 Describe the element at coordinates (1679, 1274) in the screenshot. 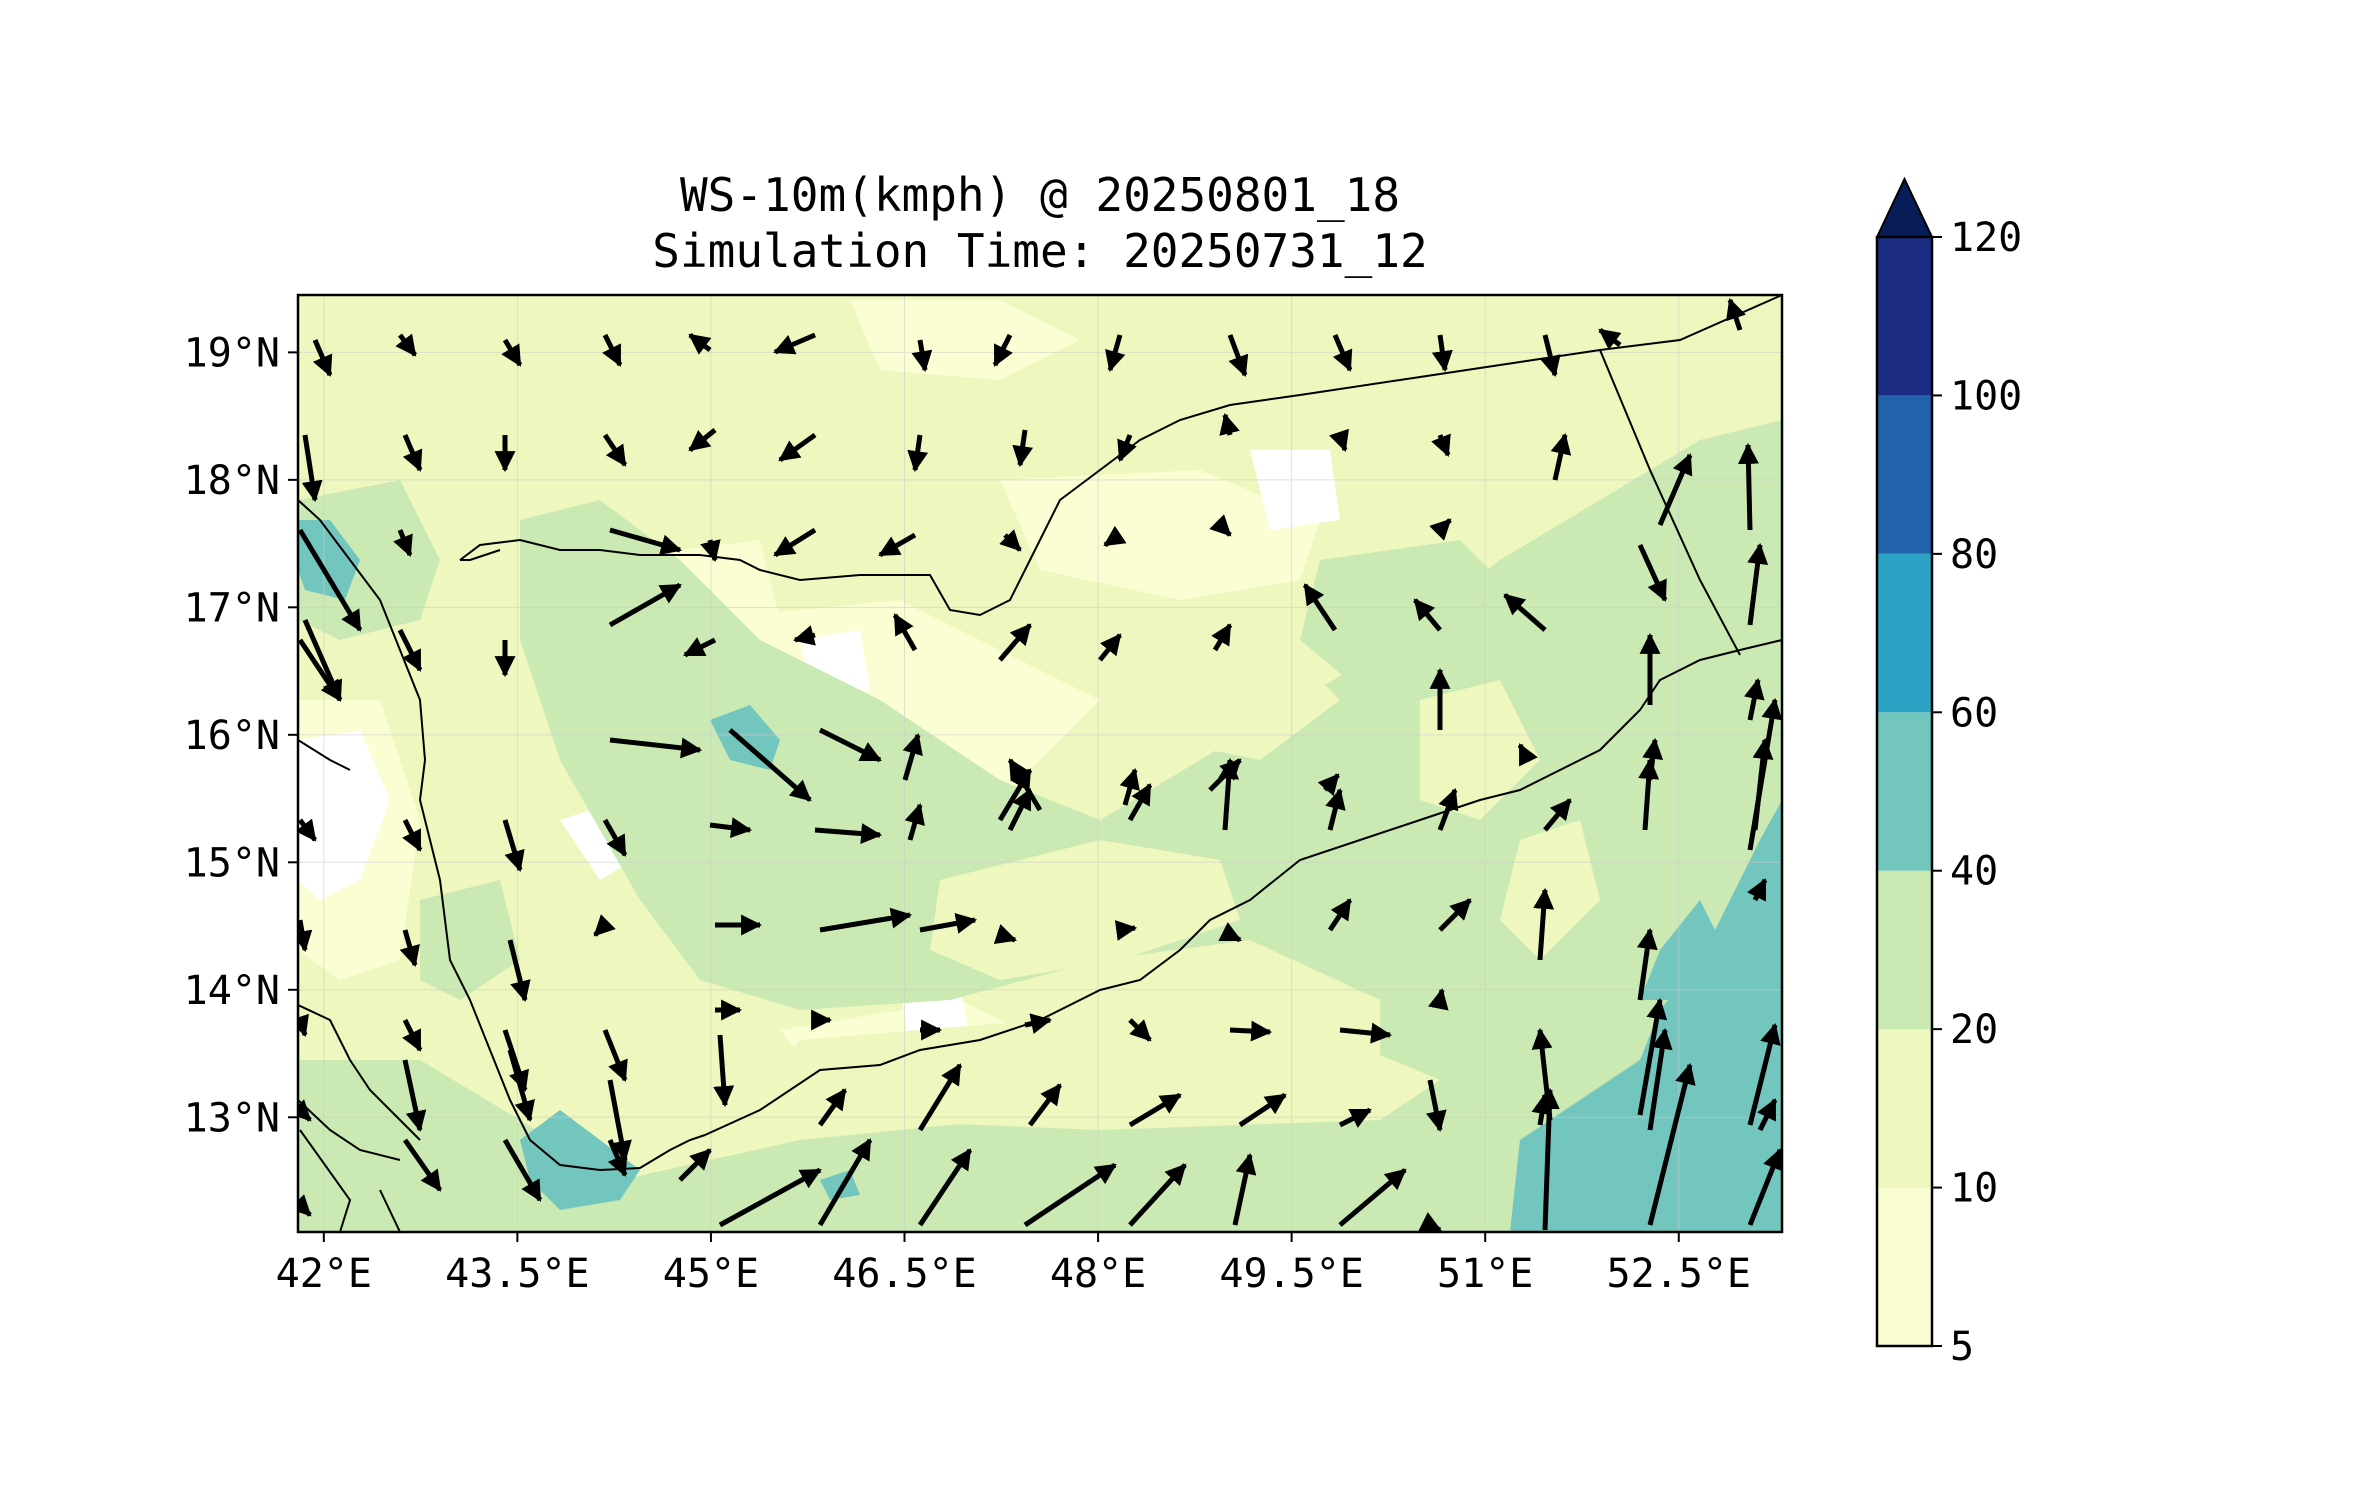

I see `x-tick-label: 52.5°E` at that location.